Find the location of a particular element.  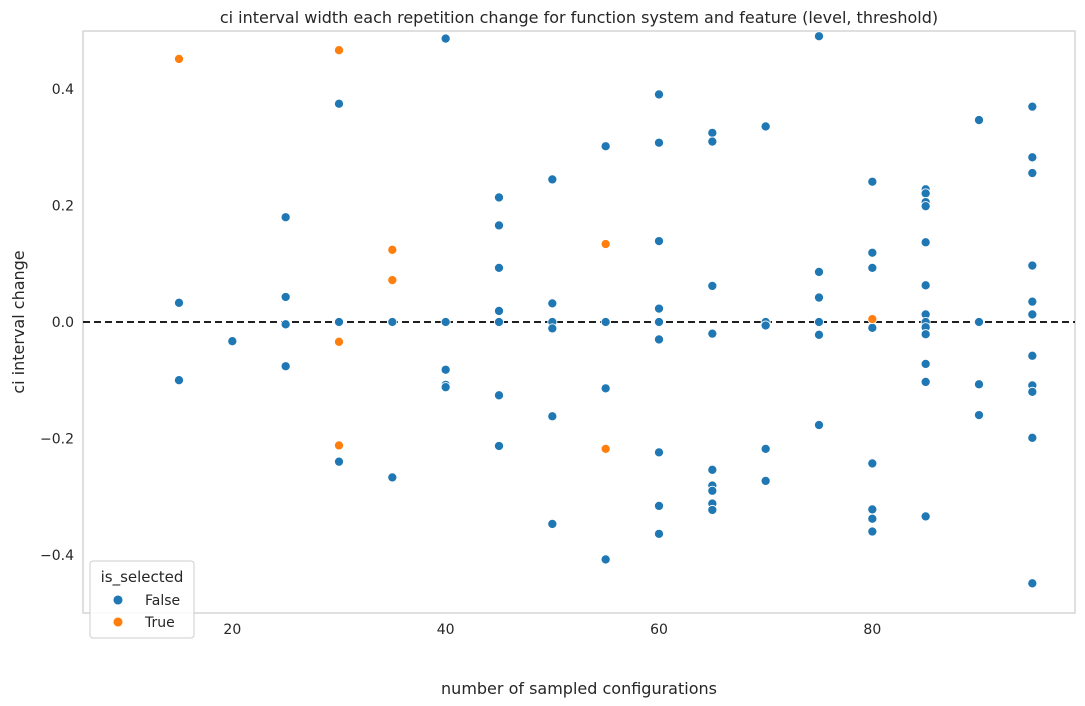

legend-marker-false is located at coordinates (118, 600).